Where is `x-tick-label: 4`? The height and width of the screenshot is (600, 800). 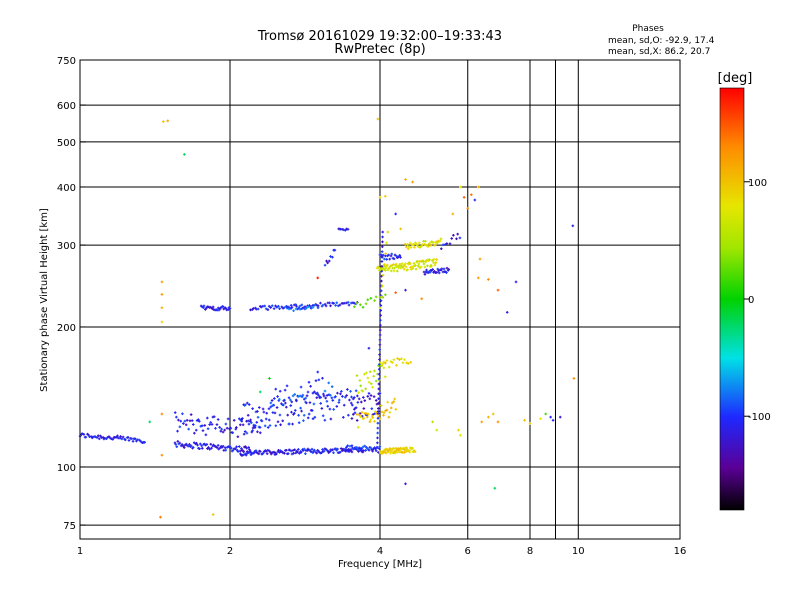 x-tick-label: 4 is located at coordinates (380, 551).